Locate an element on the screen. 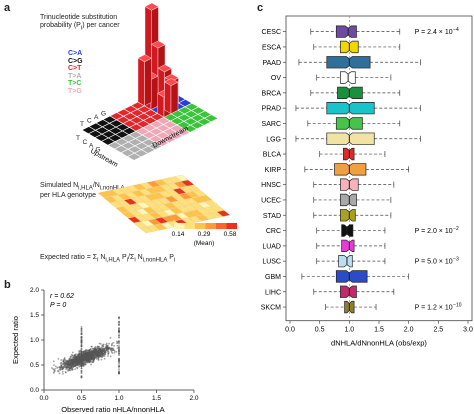 The image size is (474, 414). x-tick-label: 2.0 is located at coordinates (409, 330).